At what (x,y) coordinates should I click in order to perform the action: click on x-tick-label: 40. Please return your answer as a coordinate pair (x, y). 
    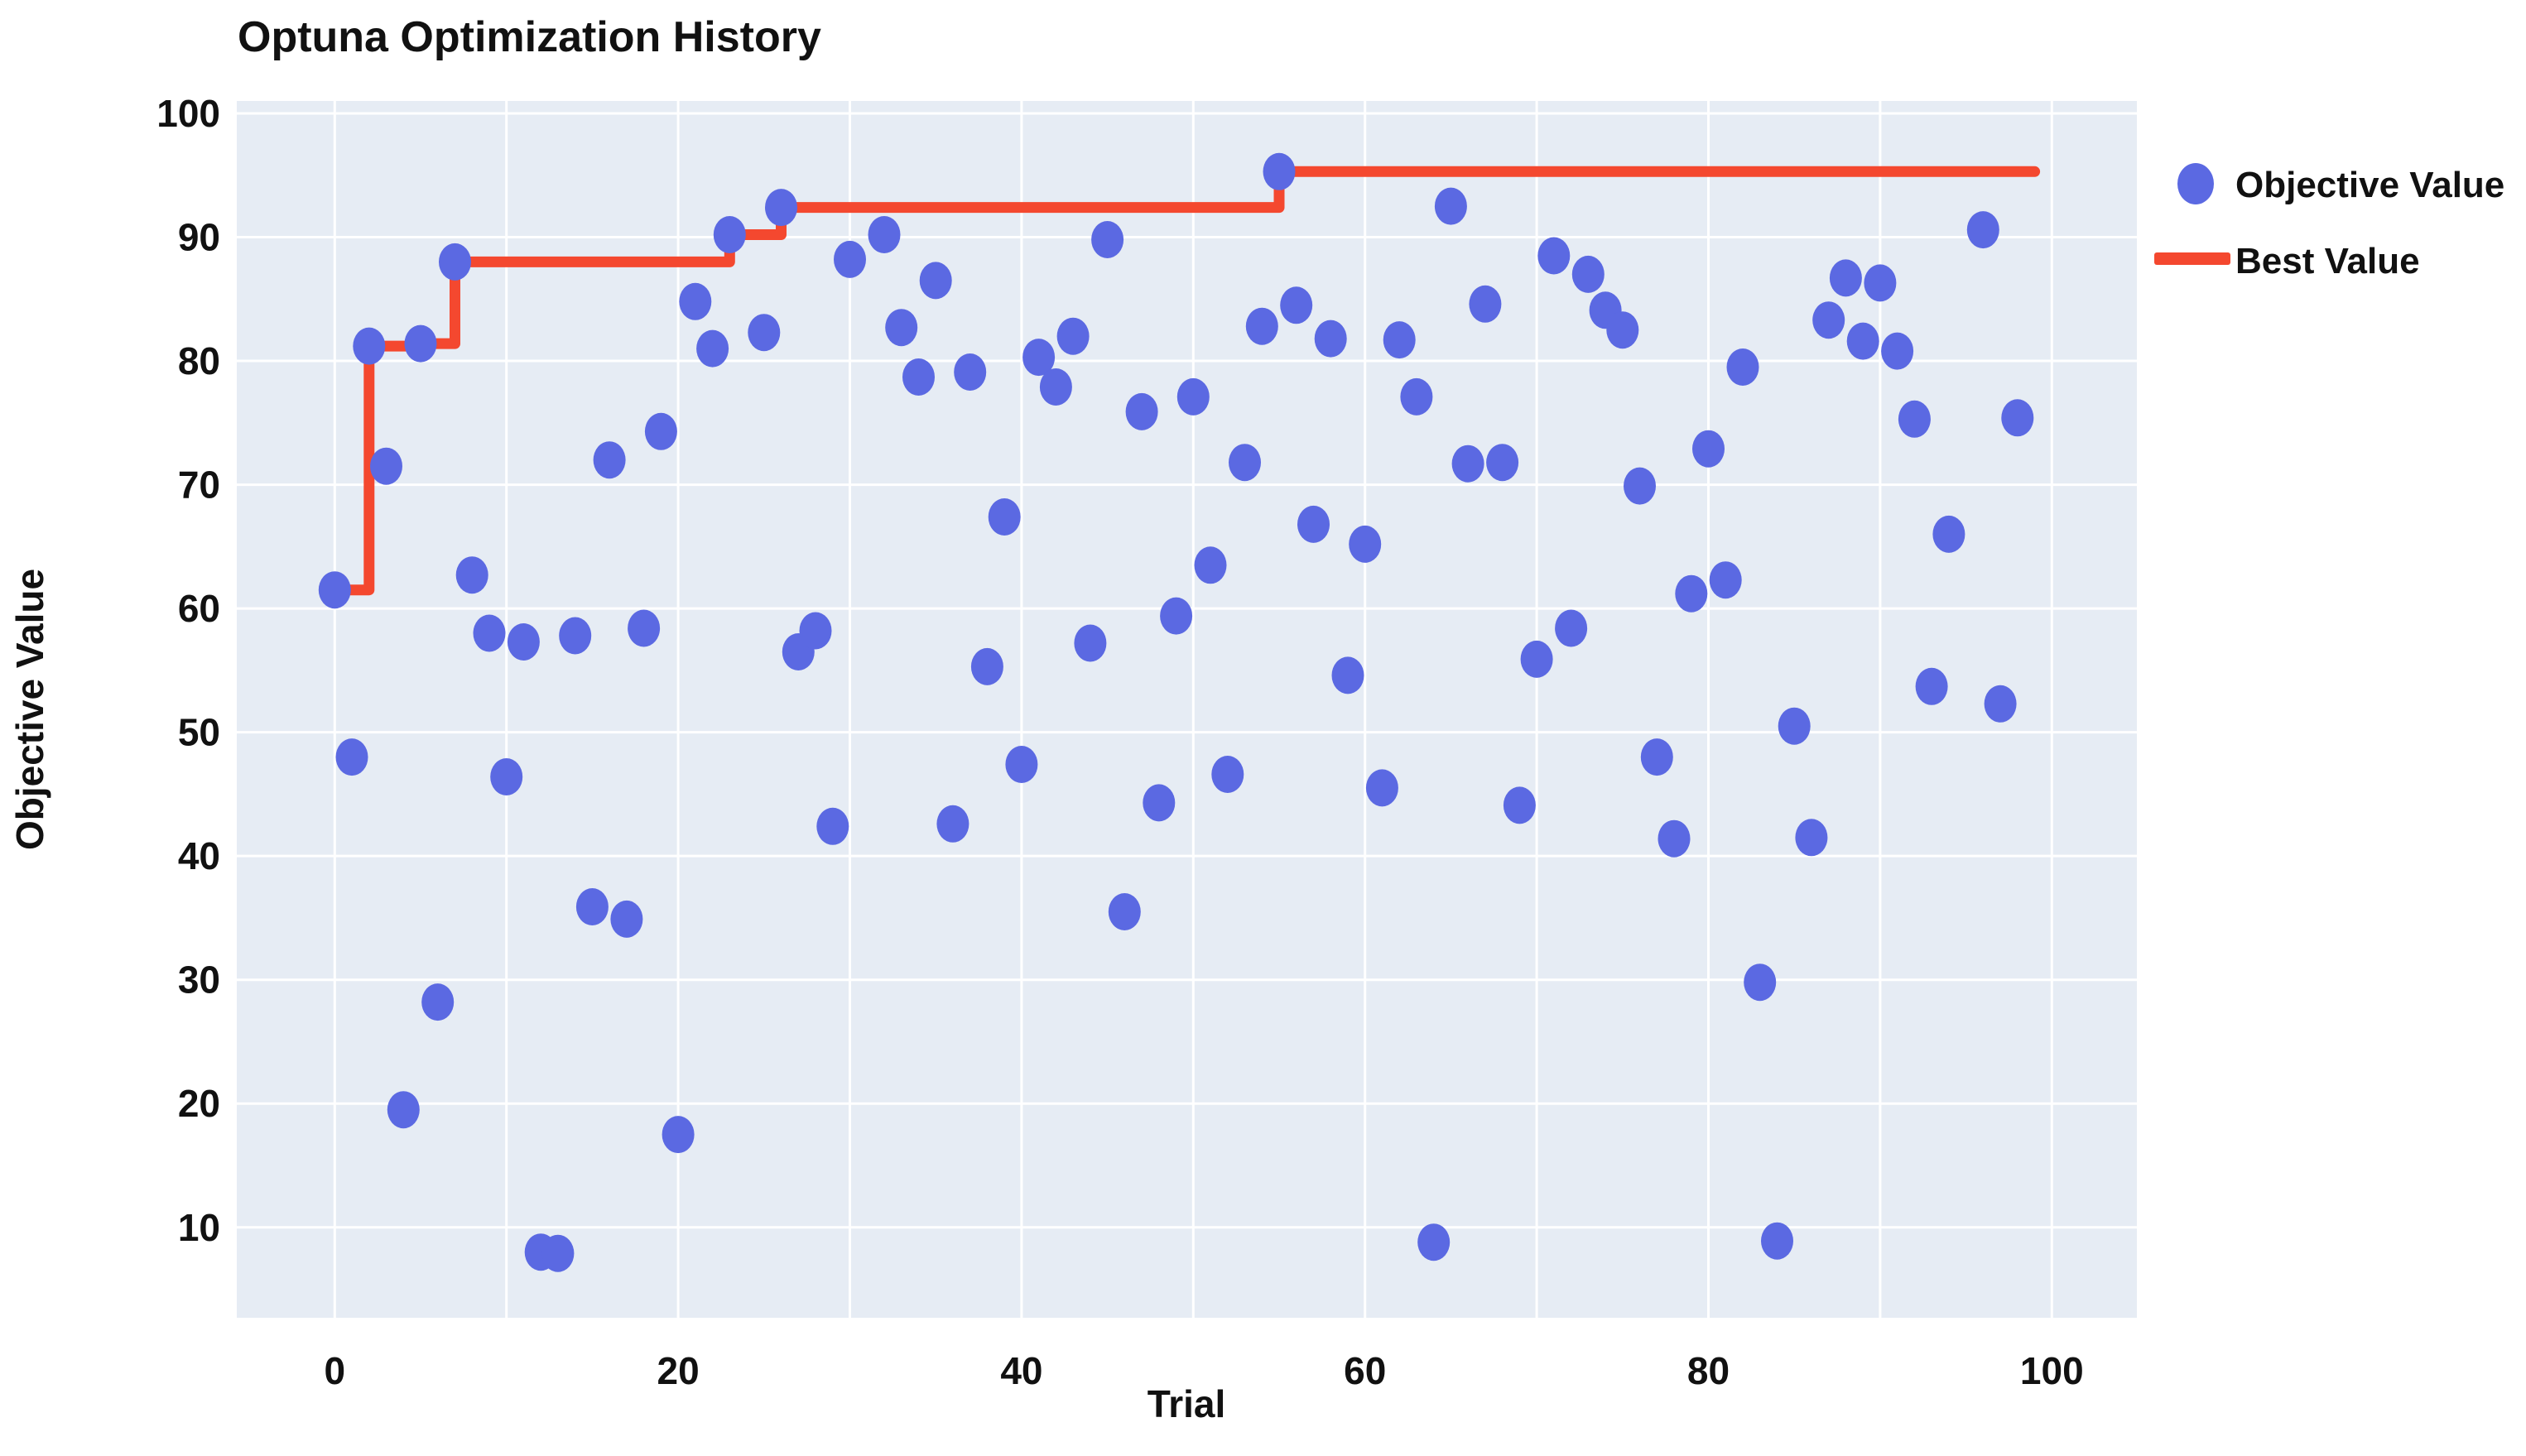
    Looking at the image, I should click on (1021, 1370).